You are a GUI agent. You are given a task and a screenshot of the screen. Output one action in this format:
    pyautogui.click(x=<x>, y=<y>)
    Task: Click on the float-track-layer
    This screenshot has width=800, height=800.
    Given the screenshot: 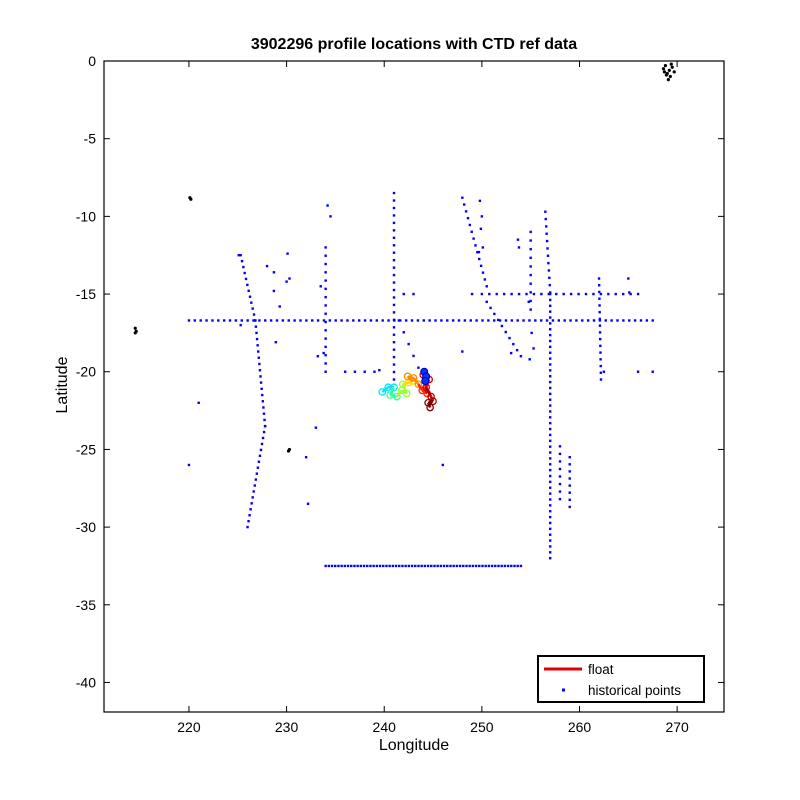 What is the action you would take?
    pyautogui.click(x=407, y=389)
    